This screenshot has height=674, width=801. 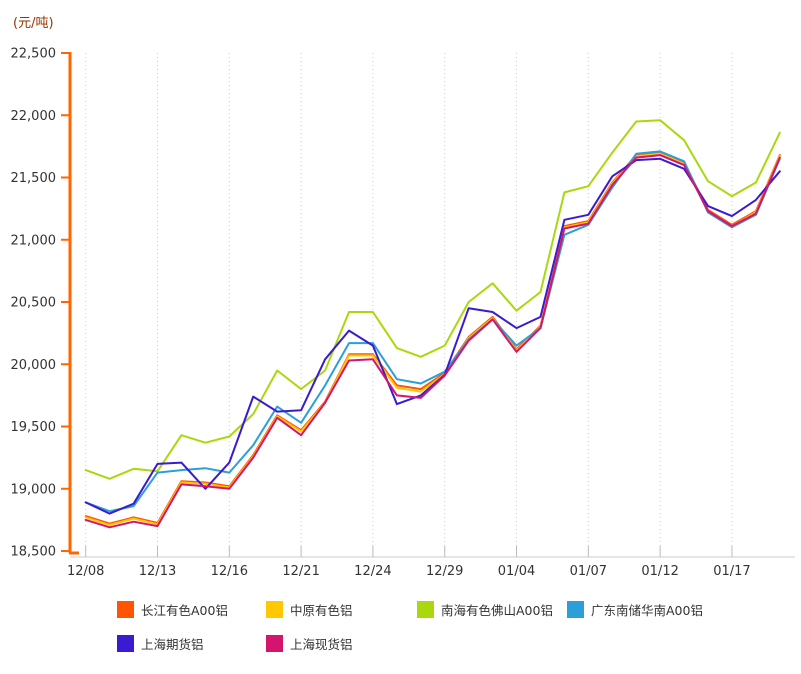 I want to click on x-axis-tick-label: 12/13, so click(x=157, y=571).